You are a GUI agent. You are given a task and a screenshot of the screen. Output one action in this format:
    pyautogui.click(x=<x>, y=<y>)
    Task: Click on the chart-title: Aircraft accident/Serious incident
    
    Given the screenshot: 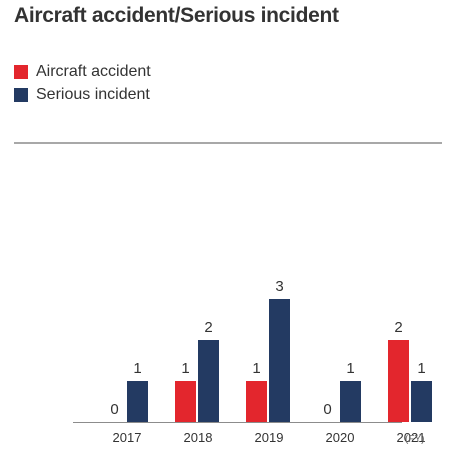 What is the action you would take?
    pyautogui.click(x=176, y=15)
    